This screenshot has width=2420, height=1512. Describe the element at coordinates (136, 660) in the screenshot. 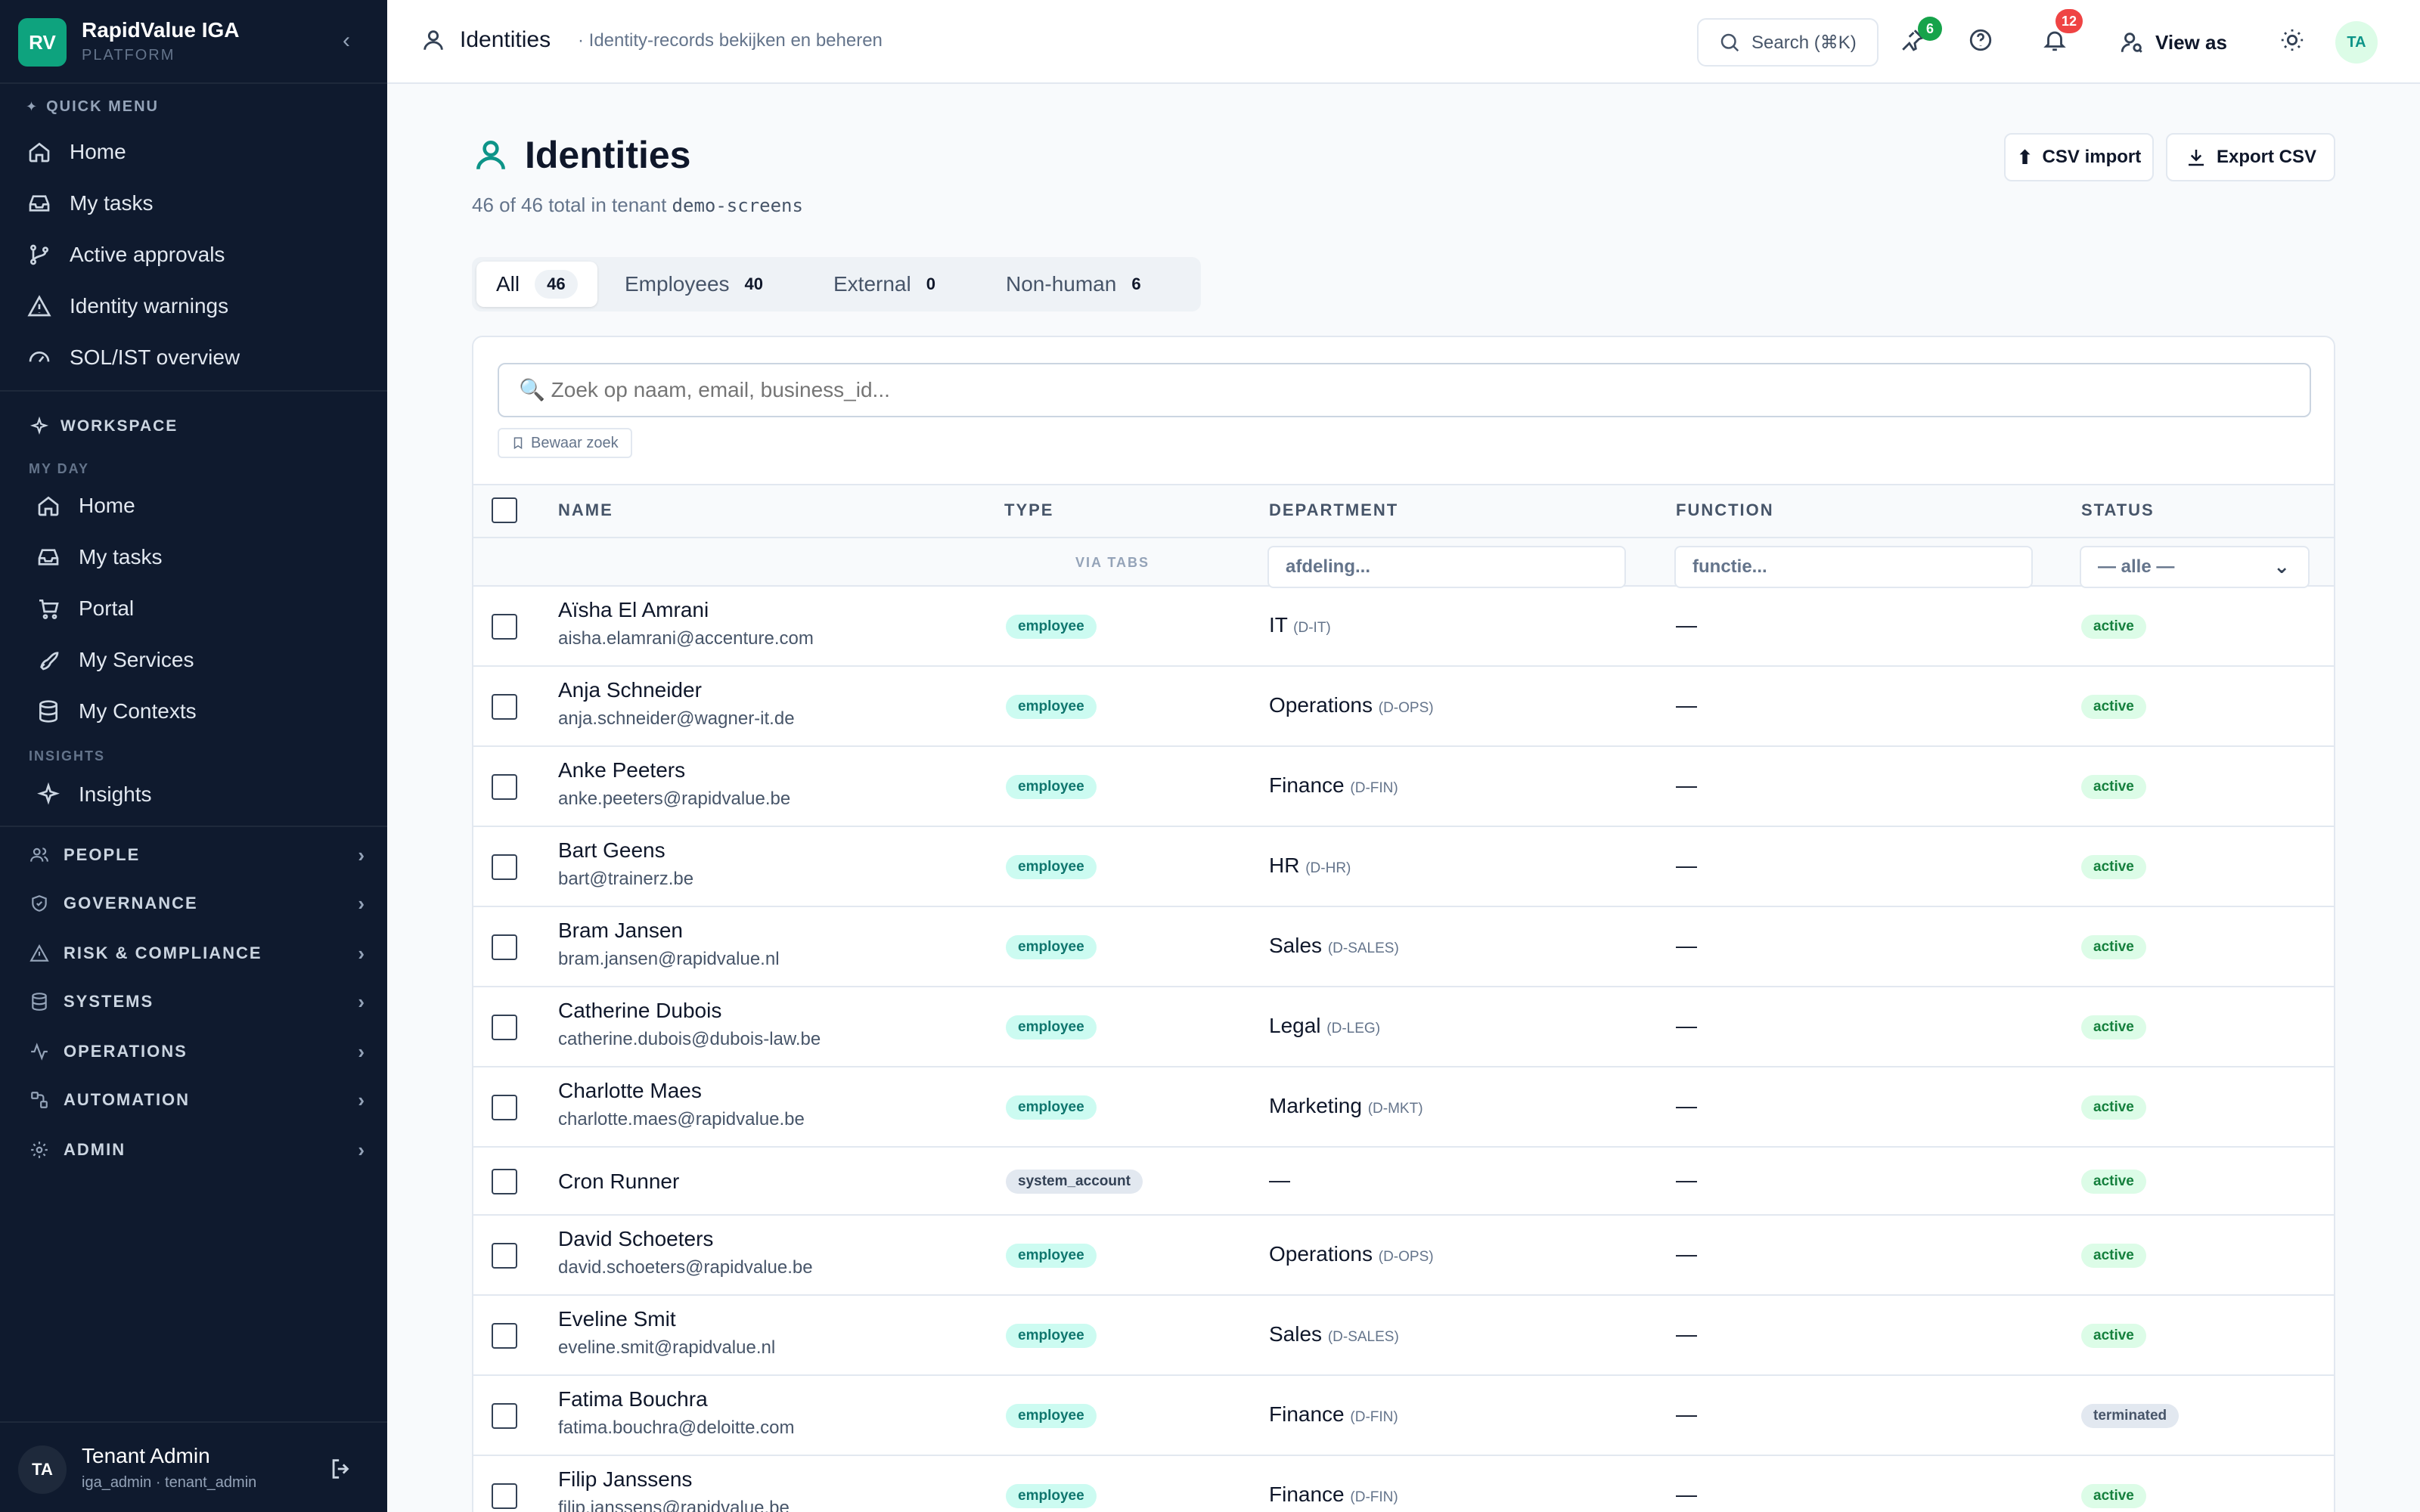

I see `nav-label: My Services` at that location.